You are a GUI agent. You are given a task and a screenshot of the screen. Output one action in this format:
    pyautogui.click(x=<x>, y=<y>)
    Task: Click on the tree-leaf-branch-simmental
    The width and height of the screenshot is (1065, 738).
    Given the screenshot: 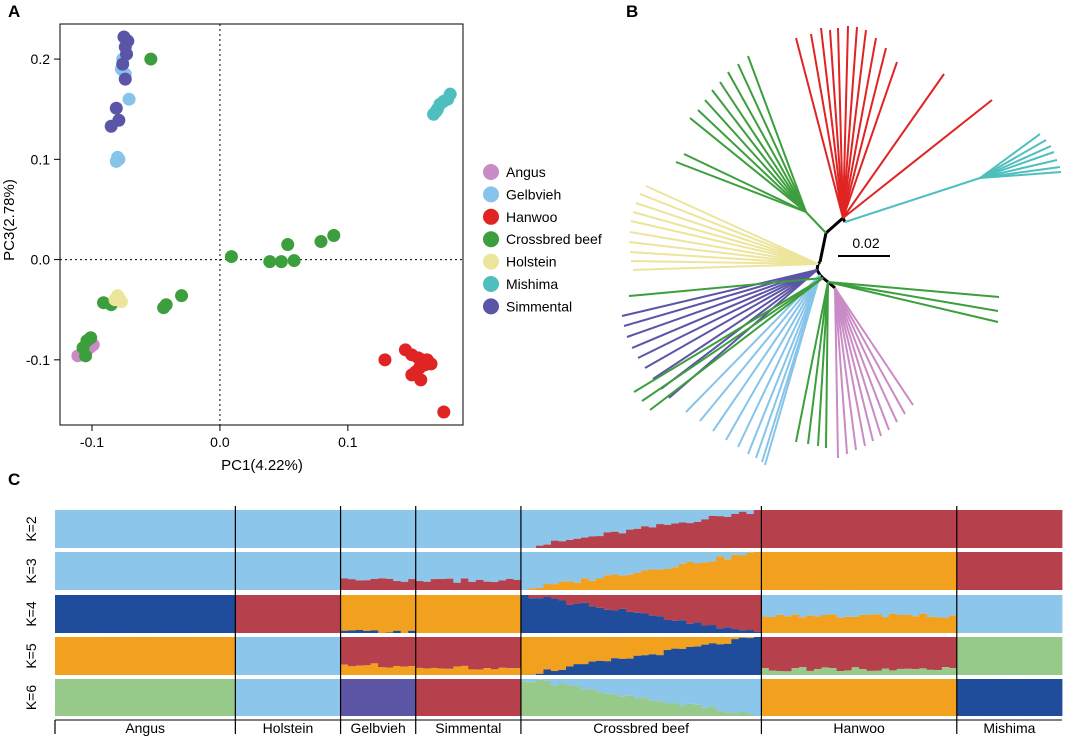 What is the action you would take?
    pyautogui.click(x=735, y=324)
    